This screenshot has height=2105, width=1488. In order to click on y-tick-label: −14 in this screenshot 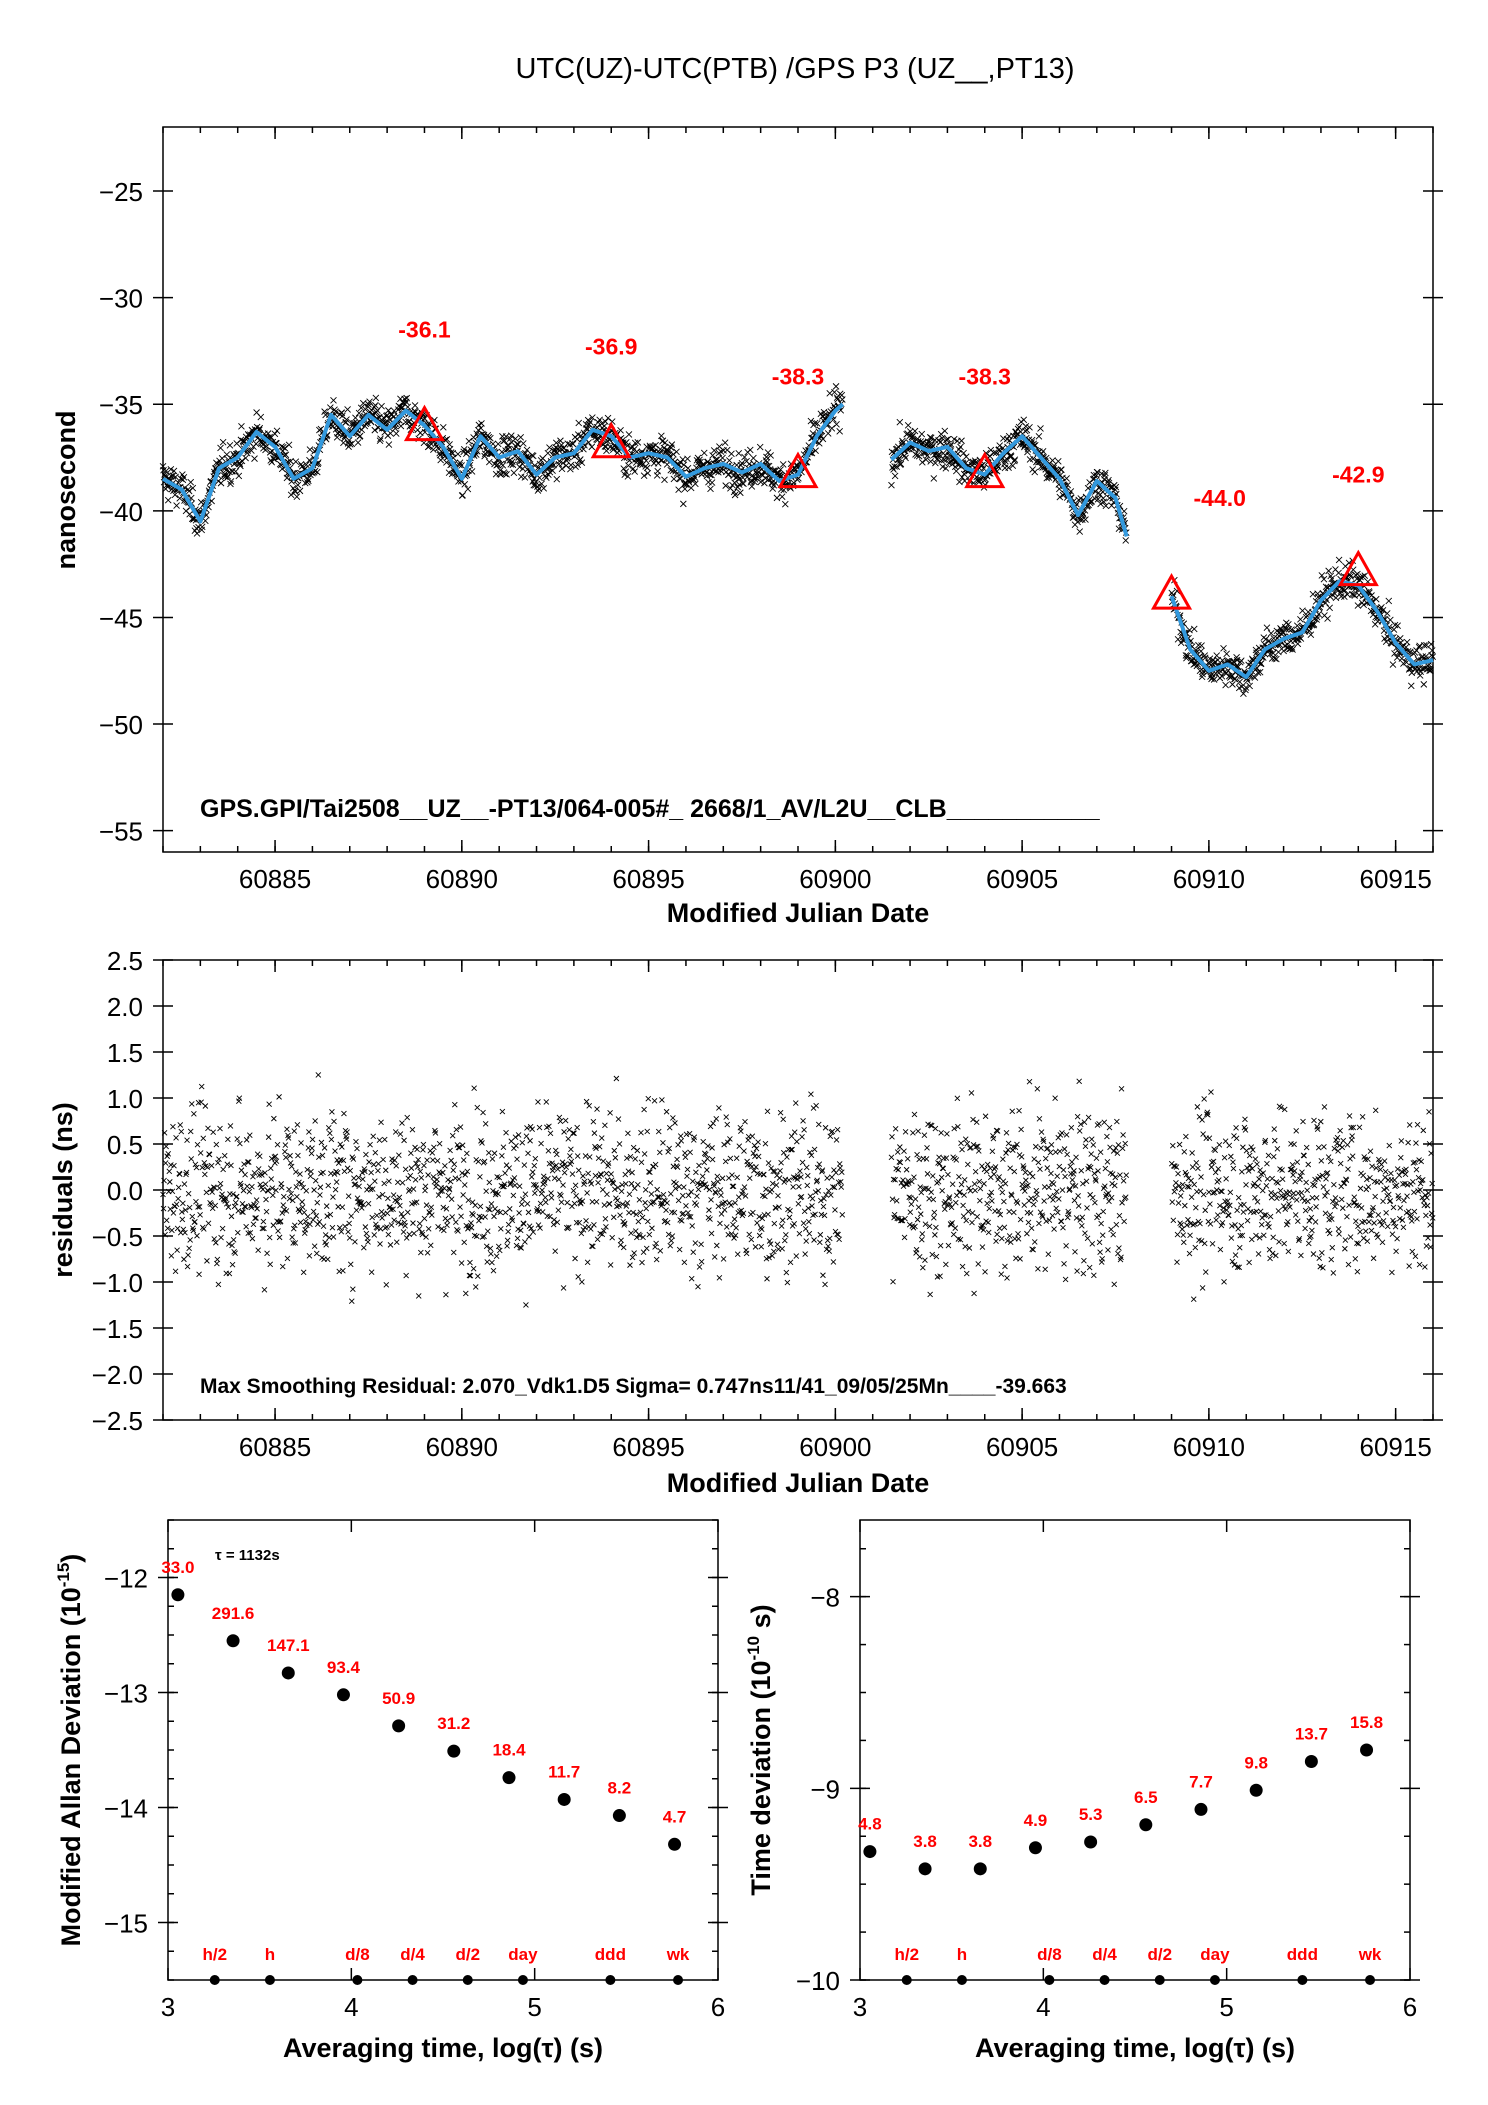, I will do `click(126, 1809)`.